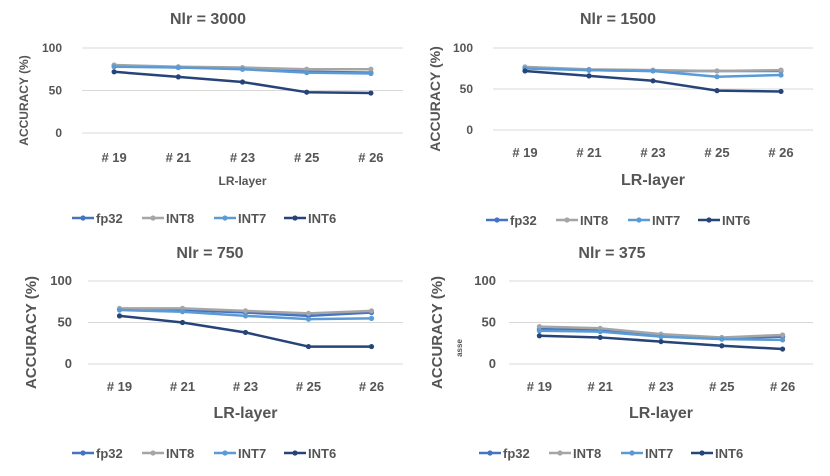  Describe the element at coordinates (618, 19) in the screenshot. I see `chart-title: Nlr = 1500` at that location.